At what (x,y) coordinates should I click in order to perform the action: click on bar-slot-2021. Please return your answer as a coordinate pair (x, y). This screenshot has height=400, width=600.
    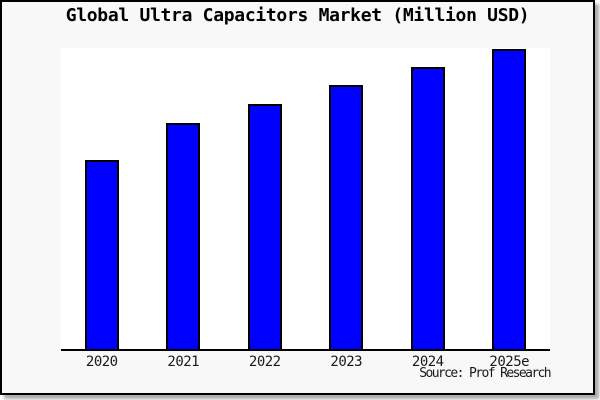
    Looking at the image, I should click on (184, 198).